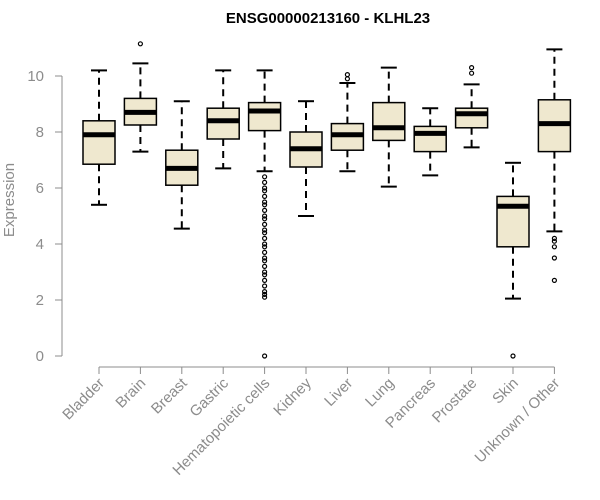  I want to click on box-bladder, so click(99, 137).